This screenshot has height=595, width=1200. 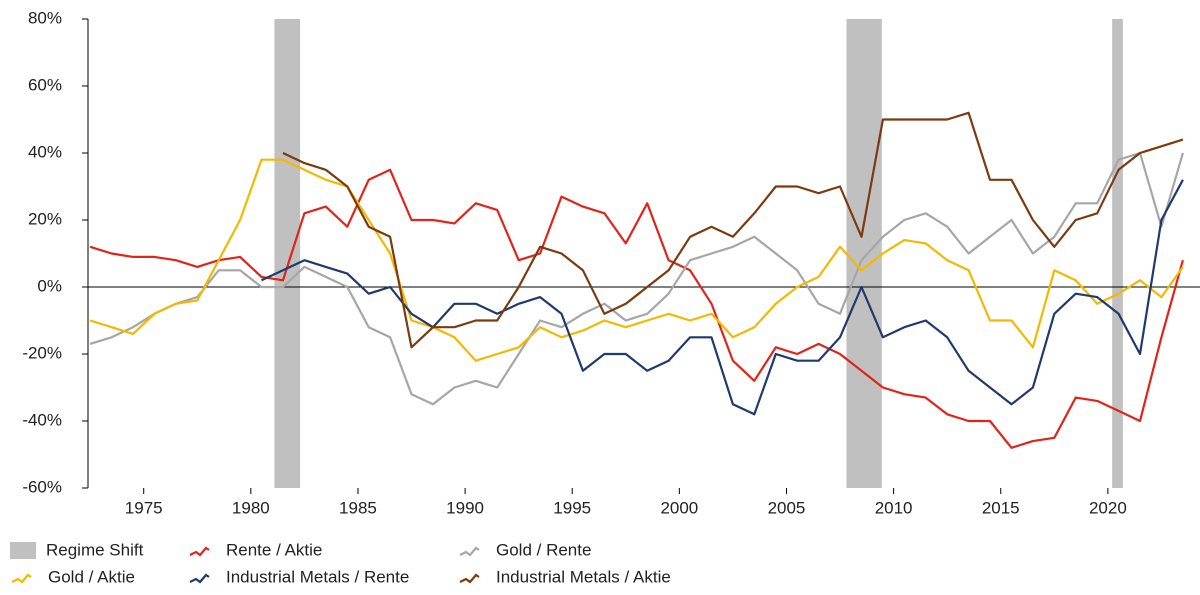 What do you see at coordinates (679, 507) in the screenshot?
I see `x-tick-label: 2000` at bounding box center [679, 507].